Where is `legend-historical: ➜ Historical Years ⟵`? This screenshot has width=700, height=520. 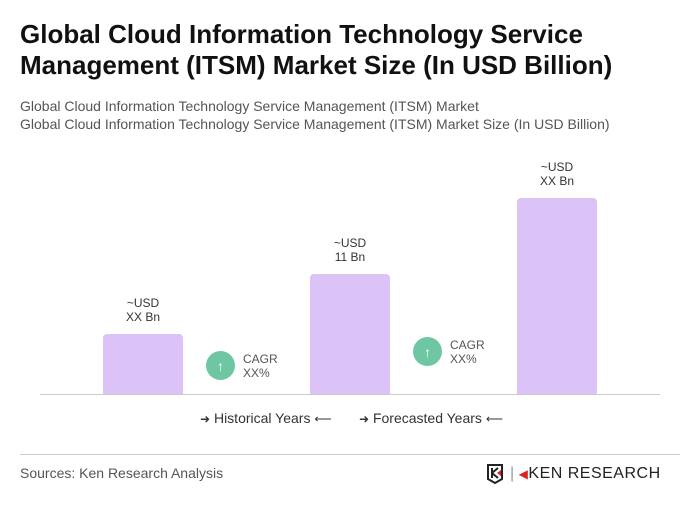 legend-historical: ➜ Historical Years ⟵ is located at coordinates (266, 418).